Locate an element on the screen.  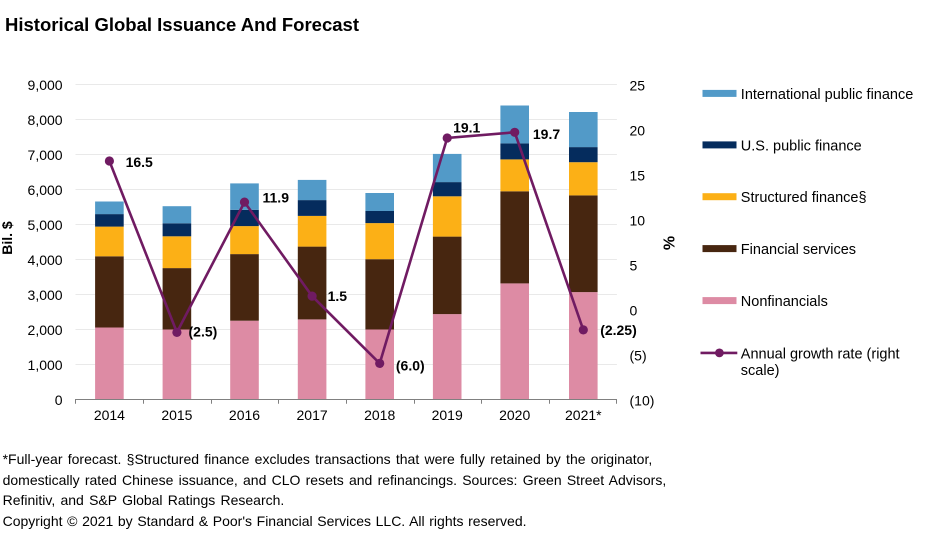
svg-text: (2.25) is located at coordinates (618, 330).